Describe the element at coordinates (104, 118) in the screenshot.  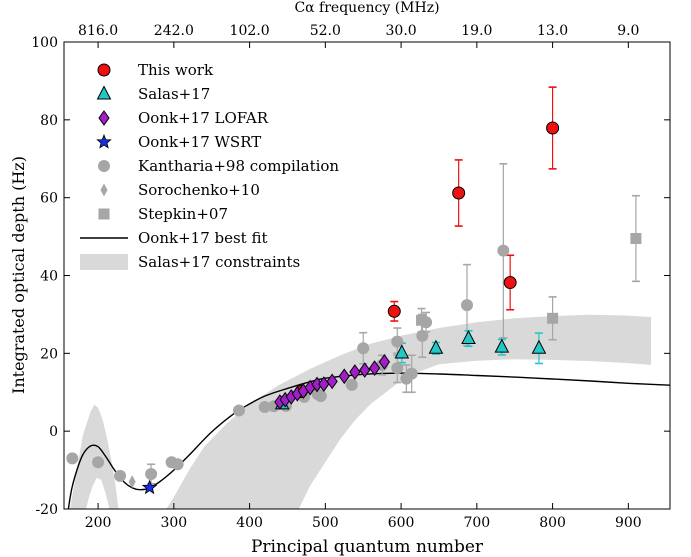
I see `legend-marker-oonk-17-lofar` at that location.